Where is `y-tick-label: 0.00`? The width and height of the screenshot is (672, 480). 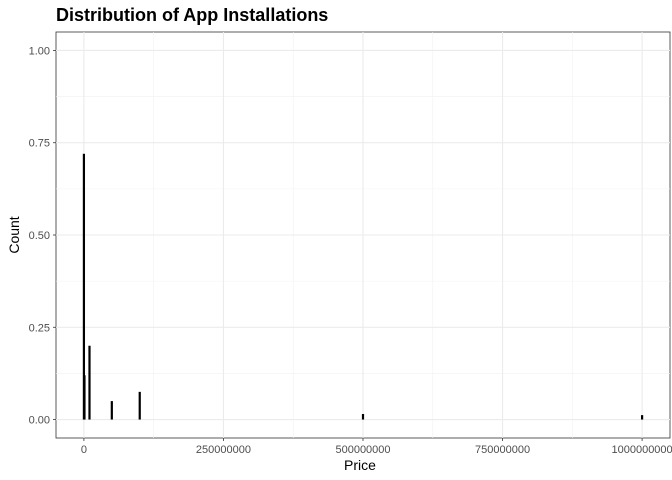
y-tick-label: 0.00 is located at coordinates (39, 421).